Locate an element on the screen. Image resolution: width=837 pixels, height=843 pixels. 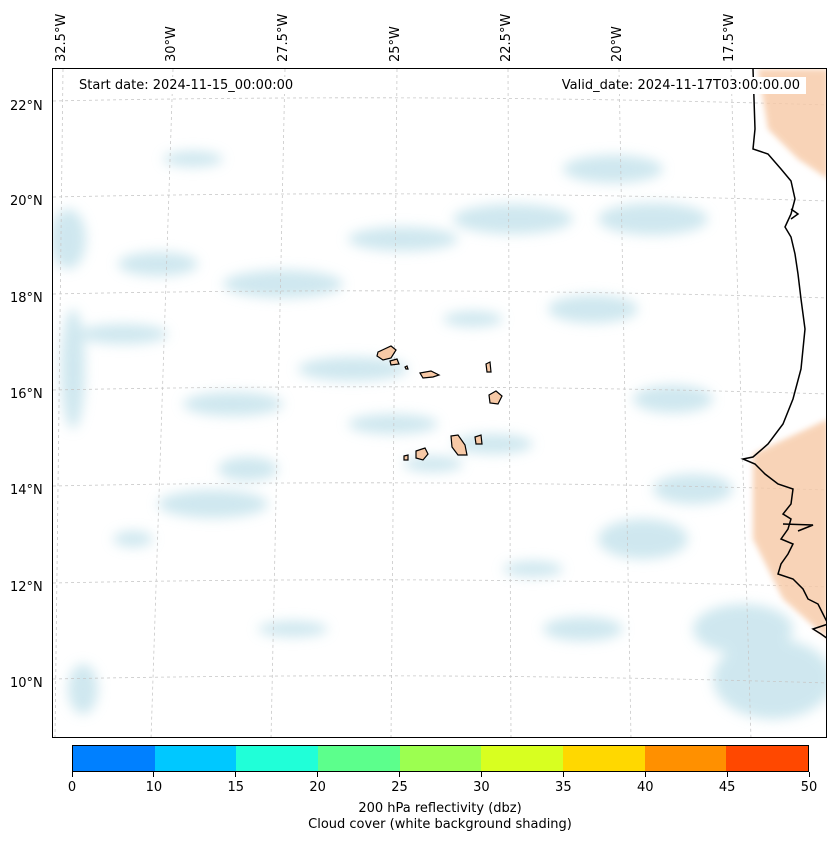
island-fogo is located at coordinates (422, 454).